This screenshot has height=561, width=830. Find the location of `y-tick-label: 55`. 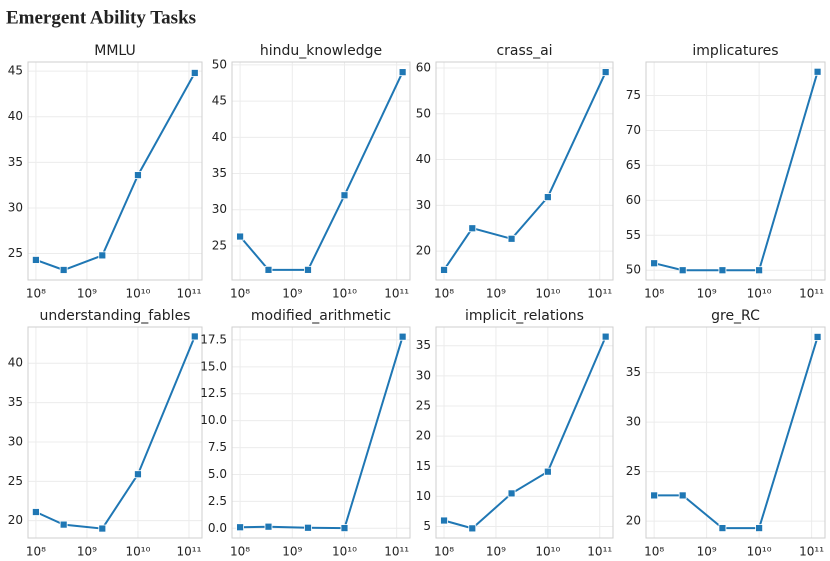

y-tick-label: 55 is located at coordinates (633, 235).